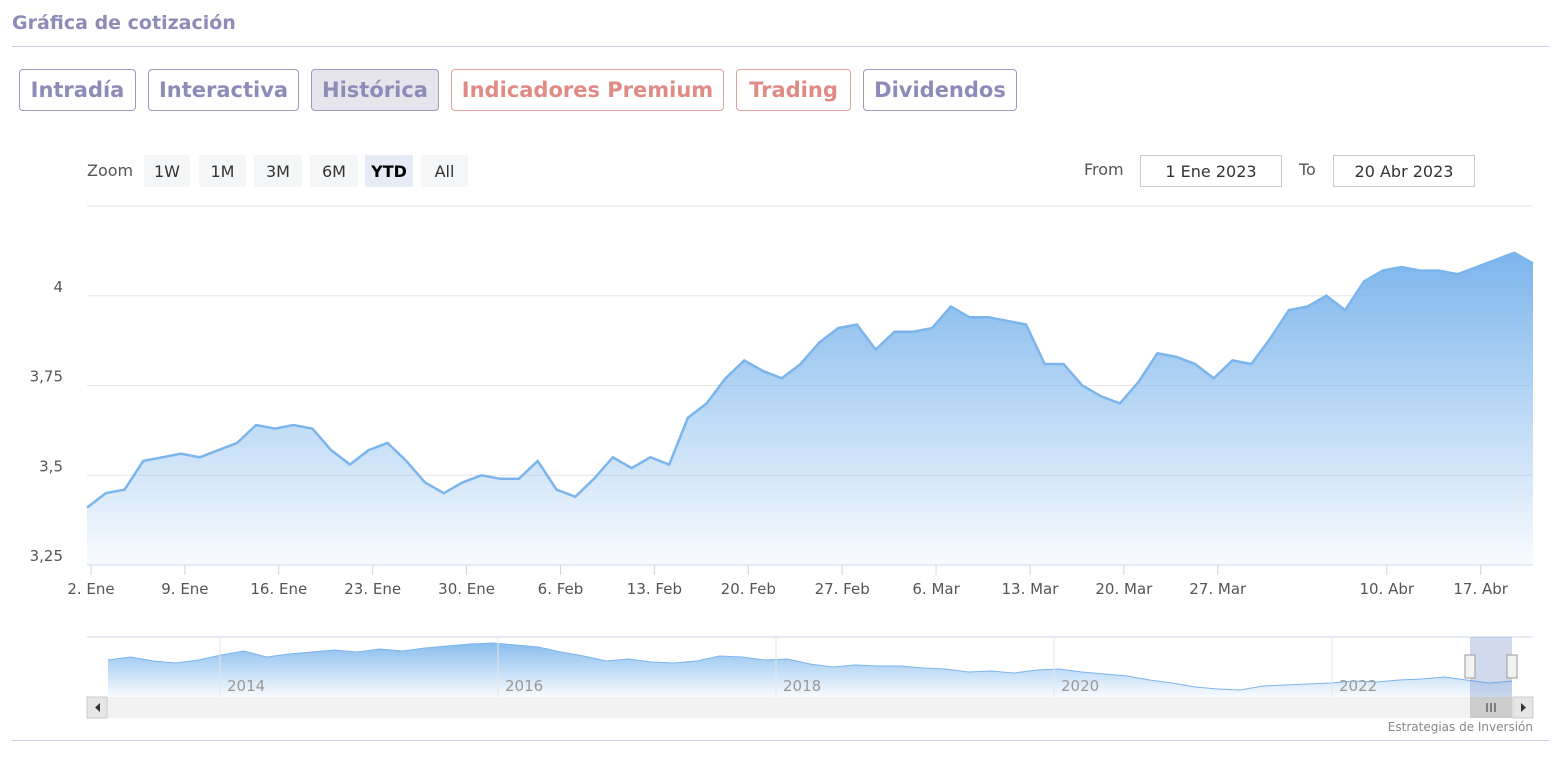  What do you see at coordinates (793, 90) in the screenshot?
I see `tab-trading: Trading` at bounding box center [793, 90].